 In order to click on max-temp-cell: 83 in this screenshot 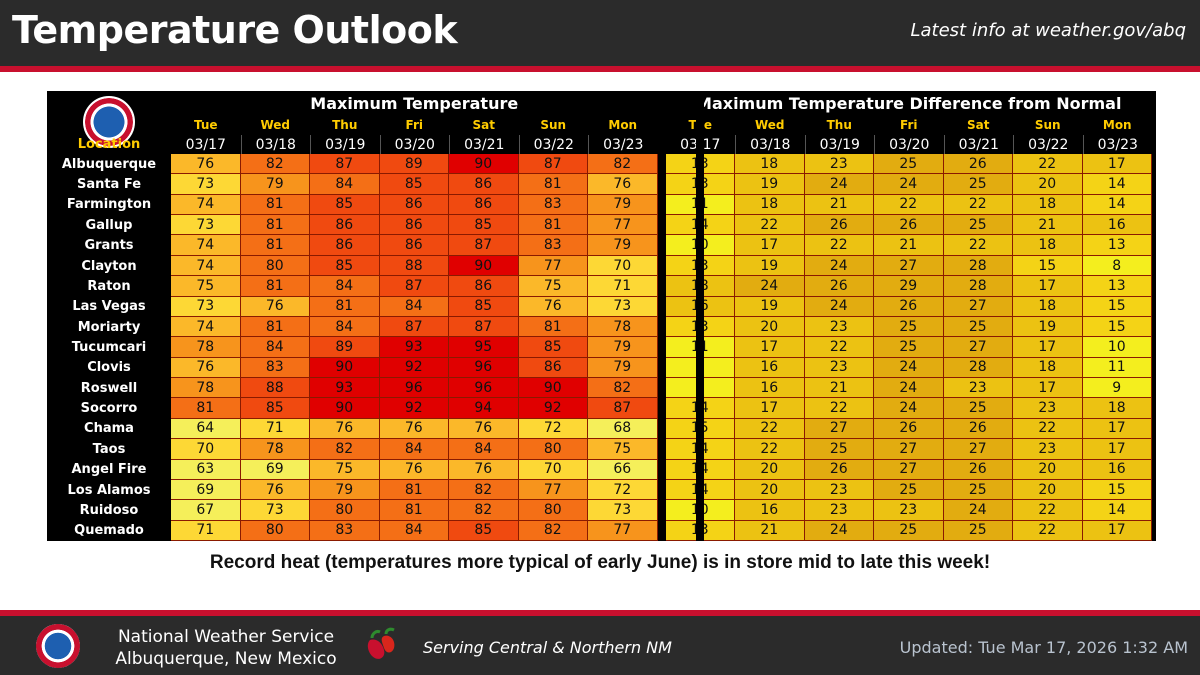, I will do `click(275, 368)`.